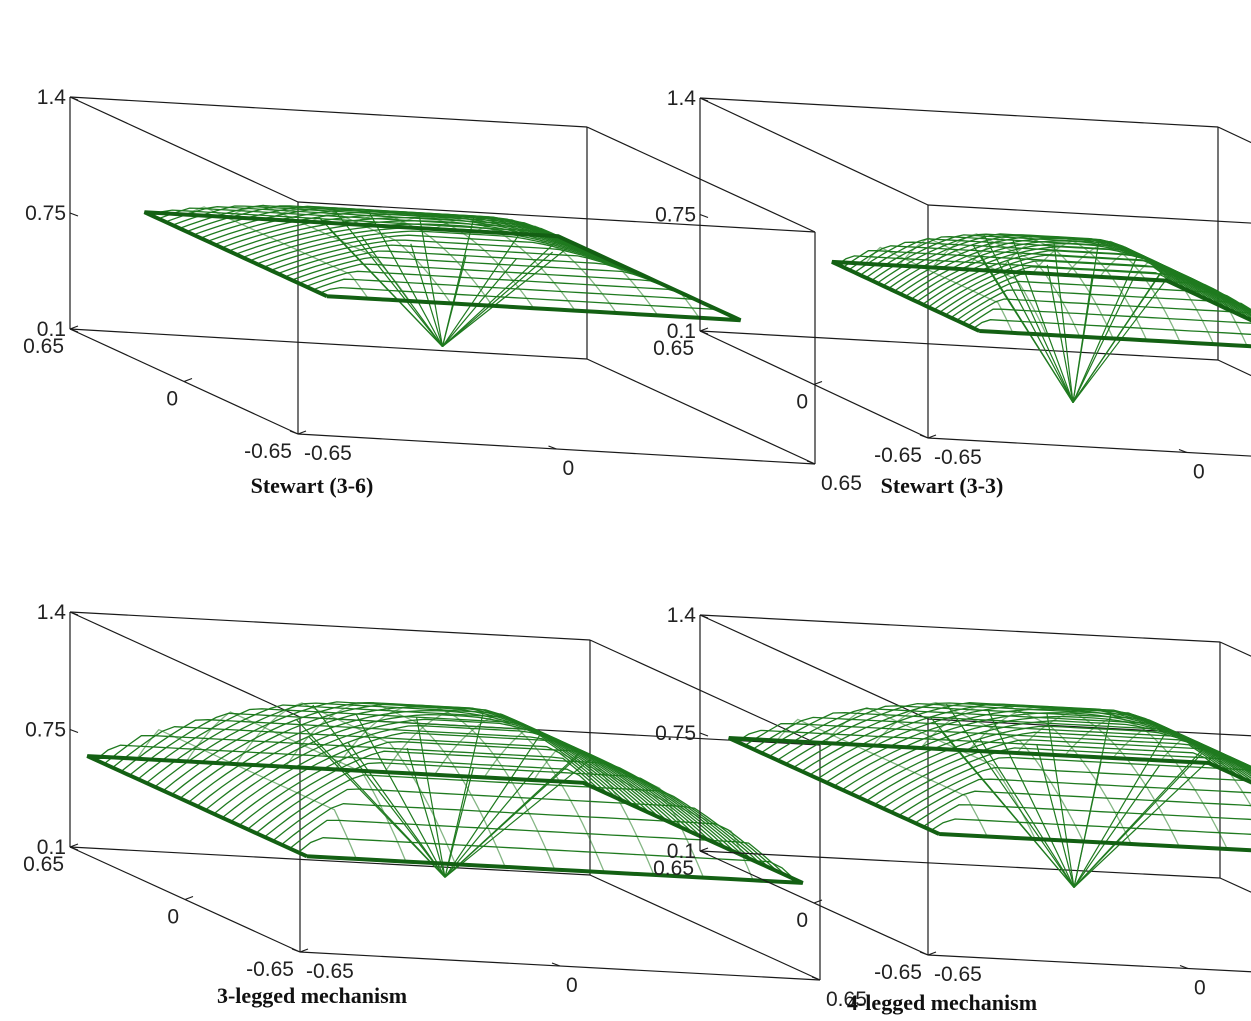 This screenshot has width=1251, height=1021. What do you see at coordinates (841, 483) in the screenshot?
I see `x-tick-label: 0.65` at bounding box center [841, 483].